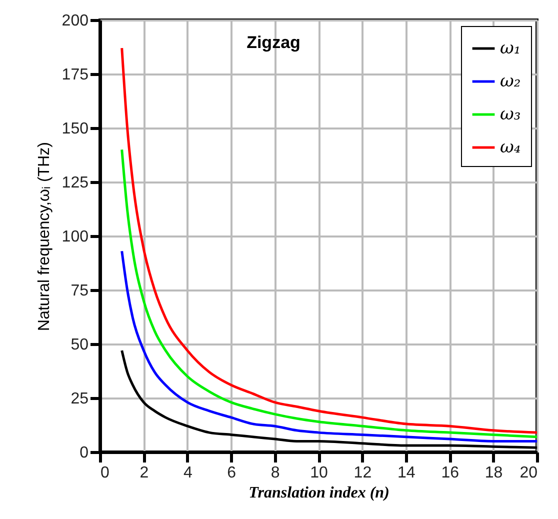  What do you see at coordinates (75, 129) in the screenshot?
I see `y-tick-label: 150` at bounding box center [75, 129].